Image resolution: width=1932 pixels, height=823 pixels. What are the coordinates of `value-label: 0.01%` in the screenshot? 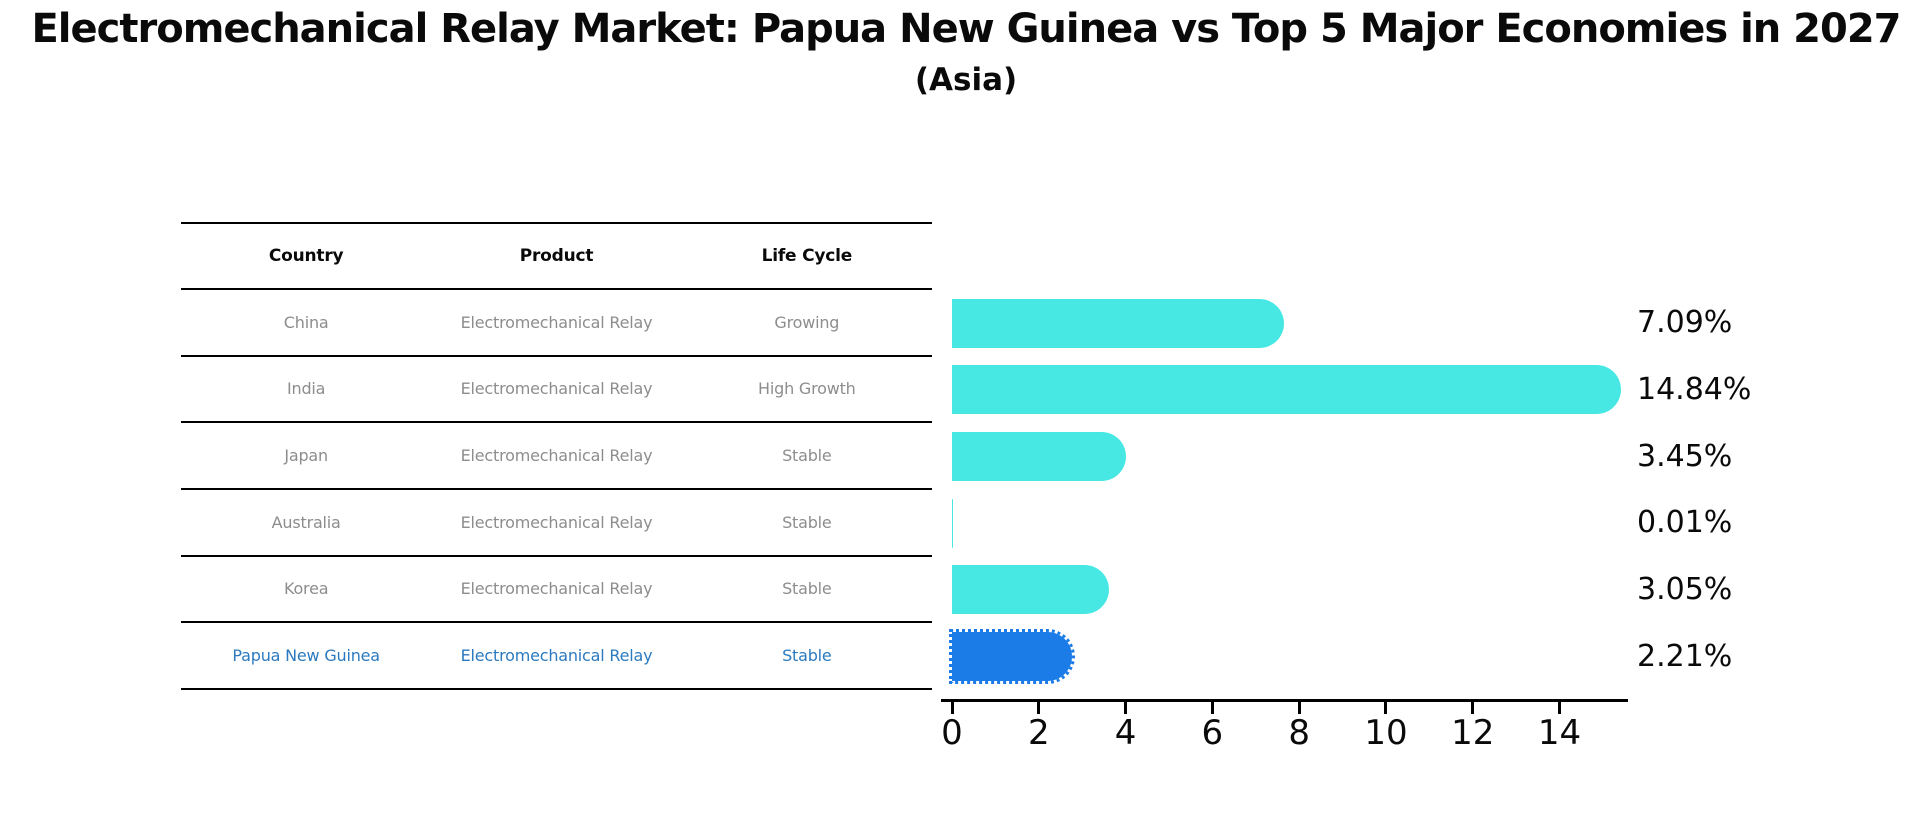 It's located at (1685, 523).